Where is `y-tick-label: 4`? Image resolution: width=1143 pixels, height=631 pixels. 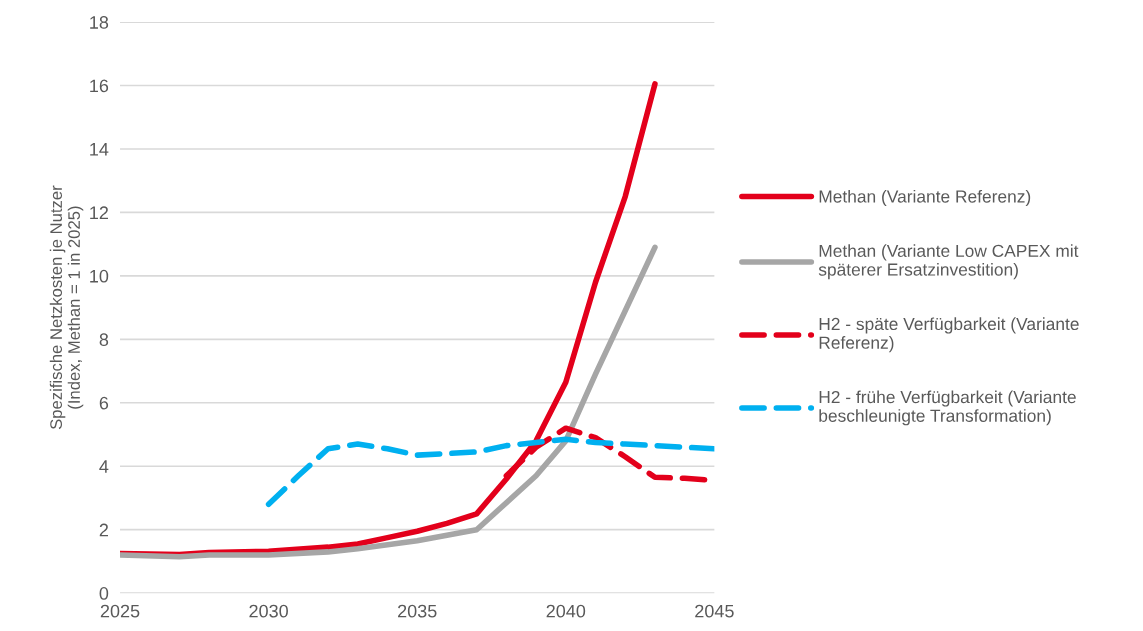
y-tick-label: 4 is located at coordinates (104, 466).